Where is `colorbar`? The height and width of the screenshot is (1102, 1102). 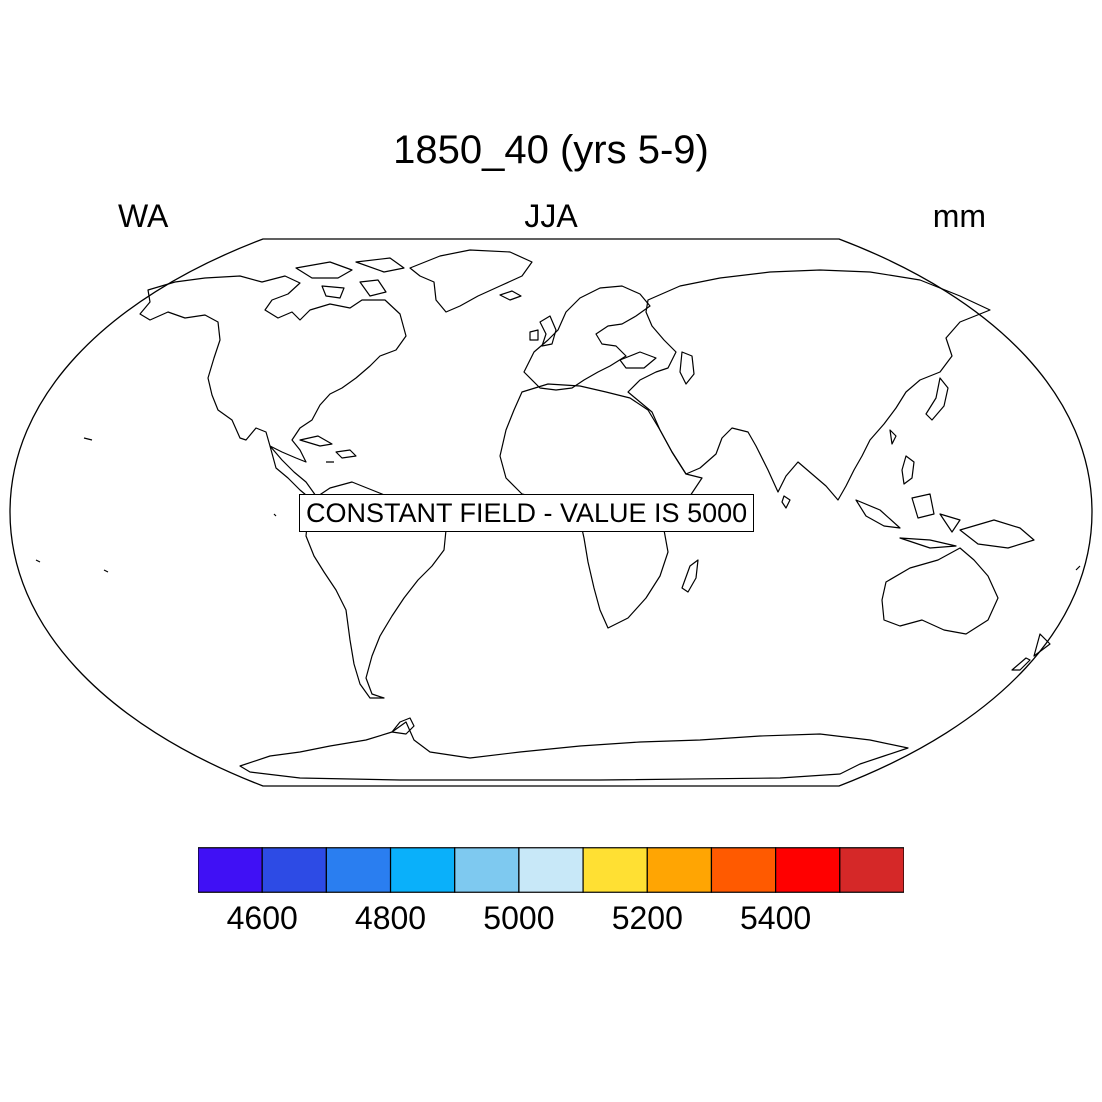
colorbar is located at coordinates (551, 870).